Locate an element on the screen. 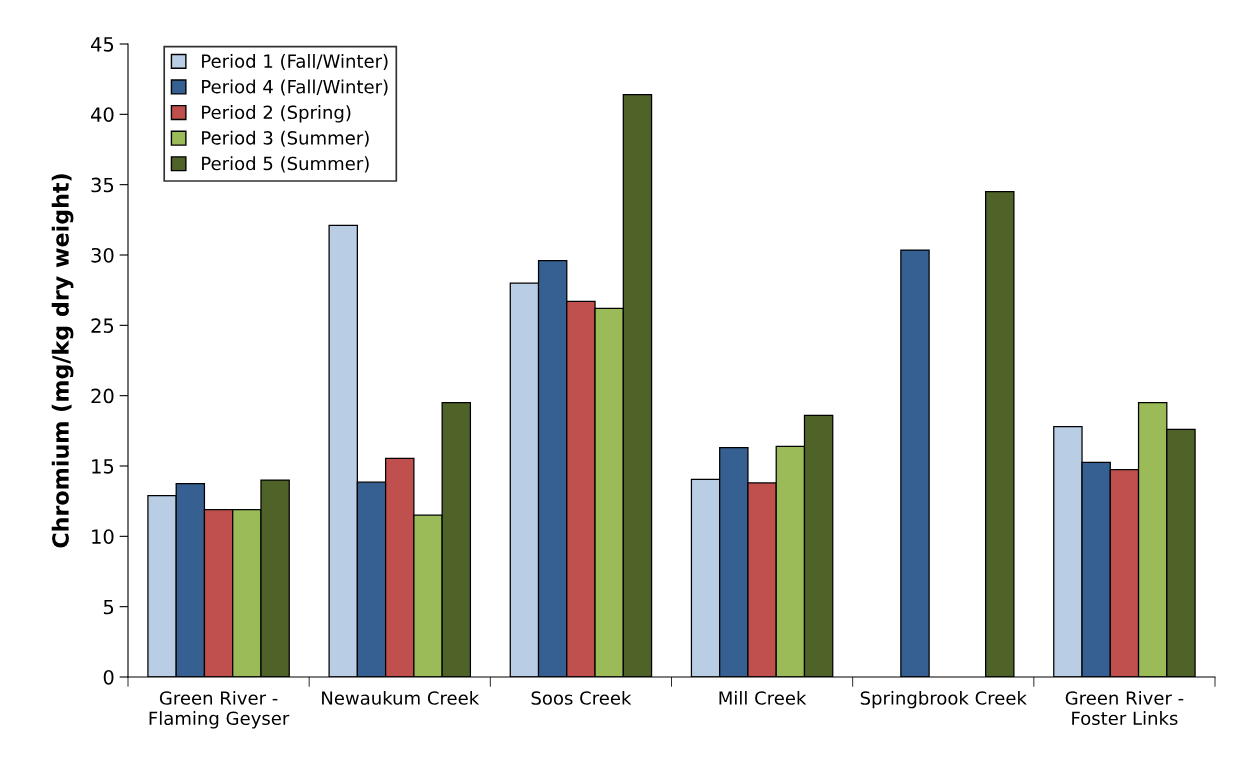 This screenshot has width=1250, height=771. y-tick-label: 15 is located at coordinates (103, 466).